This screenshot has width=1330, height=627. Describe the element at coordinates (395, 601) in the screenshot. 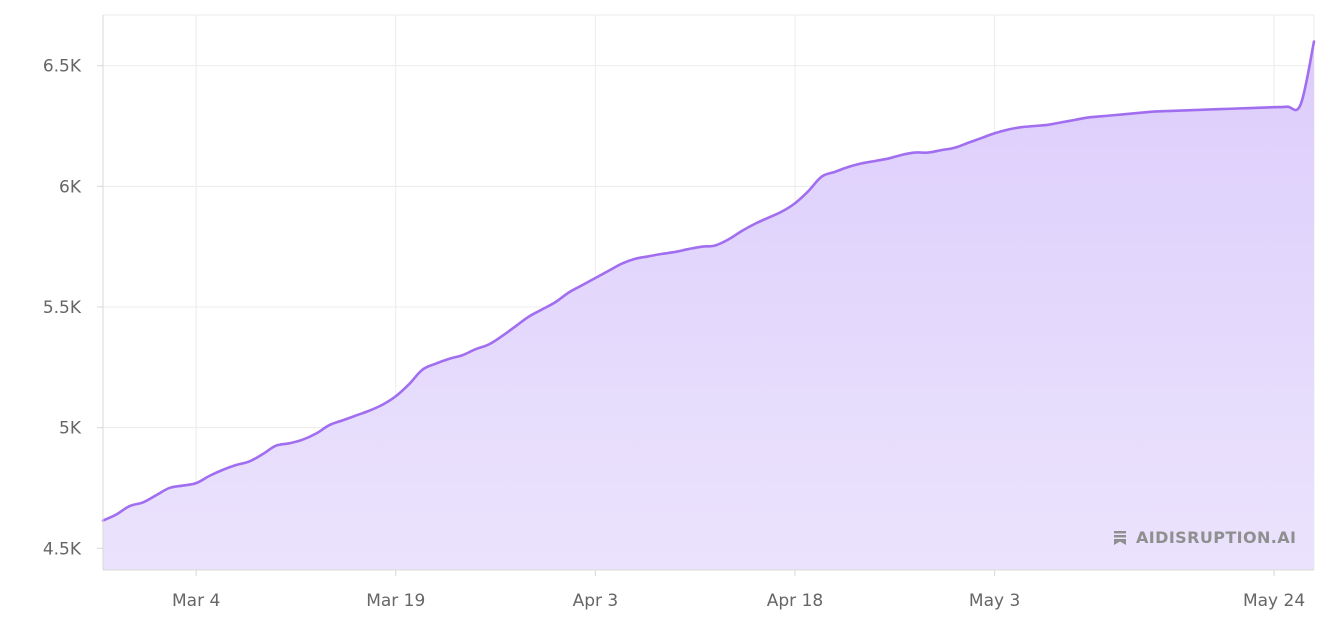

I see `x-tick-label: Mar 19` at that location.